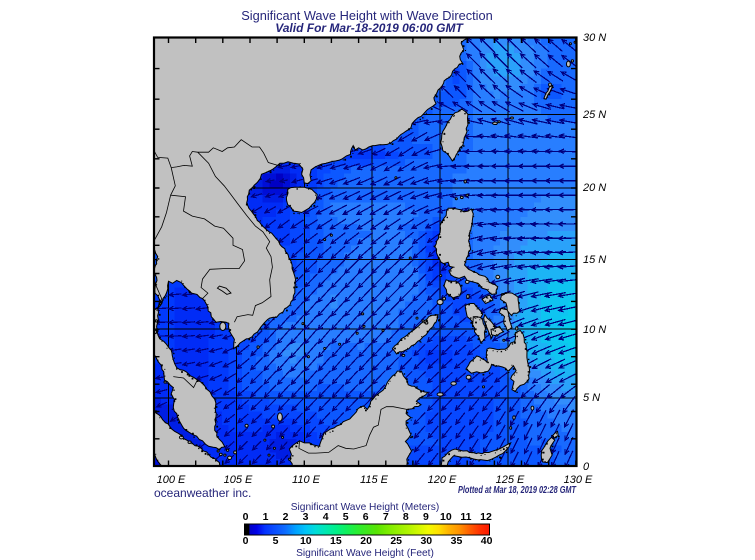 This screenshot has width=755, height=560. Describe the element at coordinates (465, 517) in the screenshot. I see `svg-text: 11` at that location.